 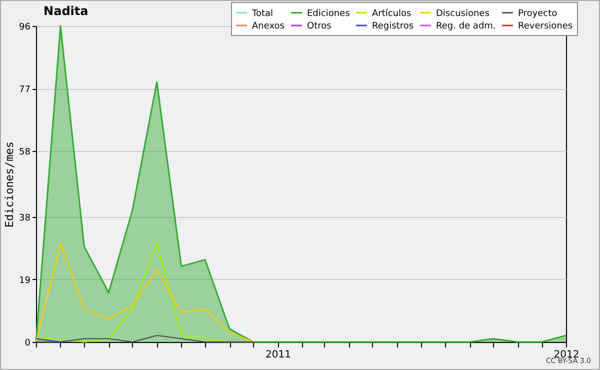 I want to click on y-tick-label: 58, so click(x=25, y=153).